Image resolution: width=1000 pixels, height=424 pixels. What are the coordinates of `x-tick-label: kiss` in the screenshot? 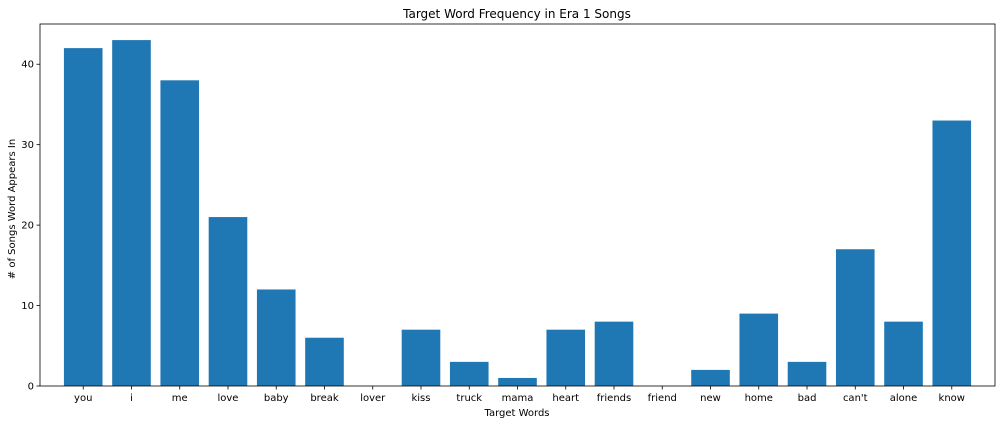 It's located at (420, 398).